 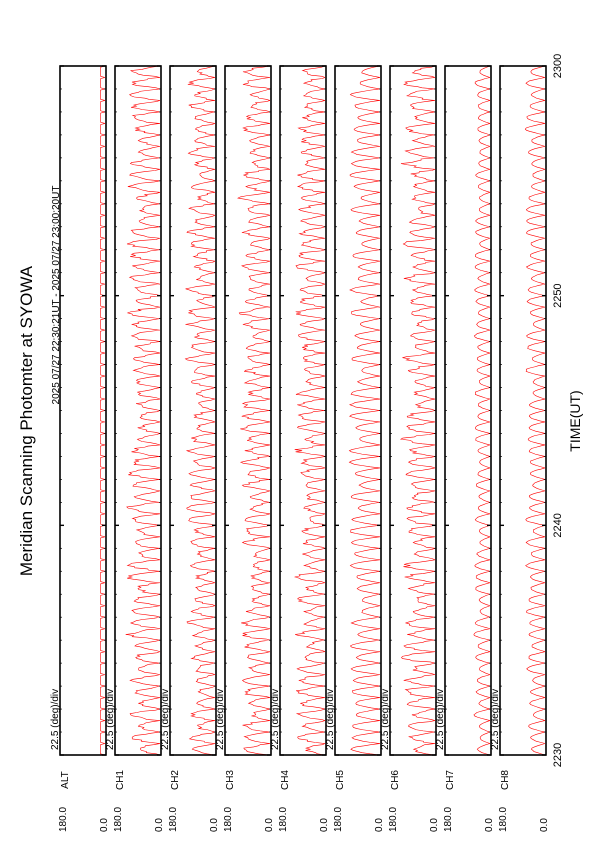 What do you see at coordinates (143, 410) in the screenshot?
I see `trace-series-ch1` at bounding box center [143, 410].